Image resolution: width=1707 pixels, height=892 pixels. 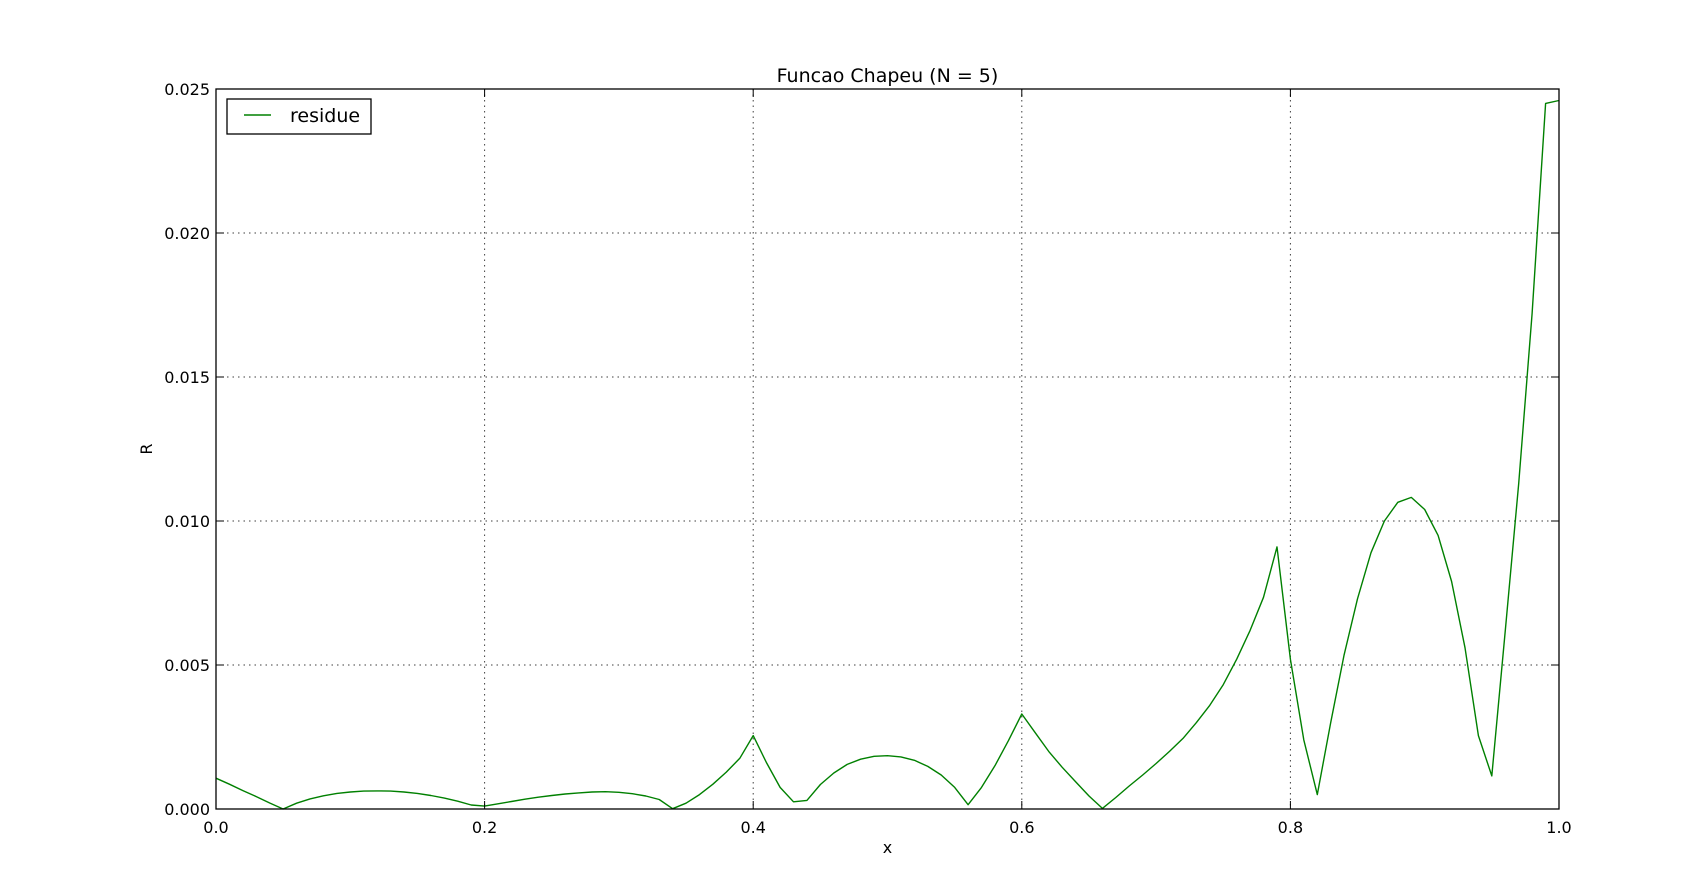 What do you see at coordinates (187, 521) in the screenshot?
I see `y-tick-label: 0.010` at bounding box center [187, 521].